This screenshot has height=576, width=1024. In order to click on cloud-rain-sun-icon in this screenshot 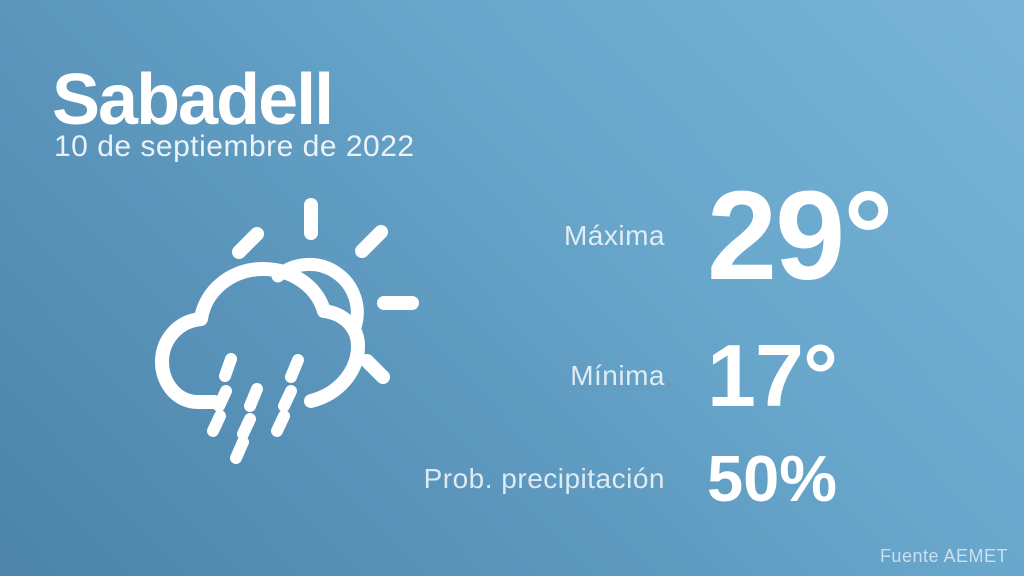, I will do `click(287, 331)`.